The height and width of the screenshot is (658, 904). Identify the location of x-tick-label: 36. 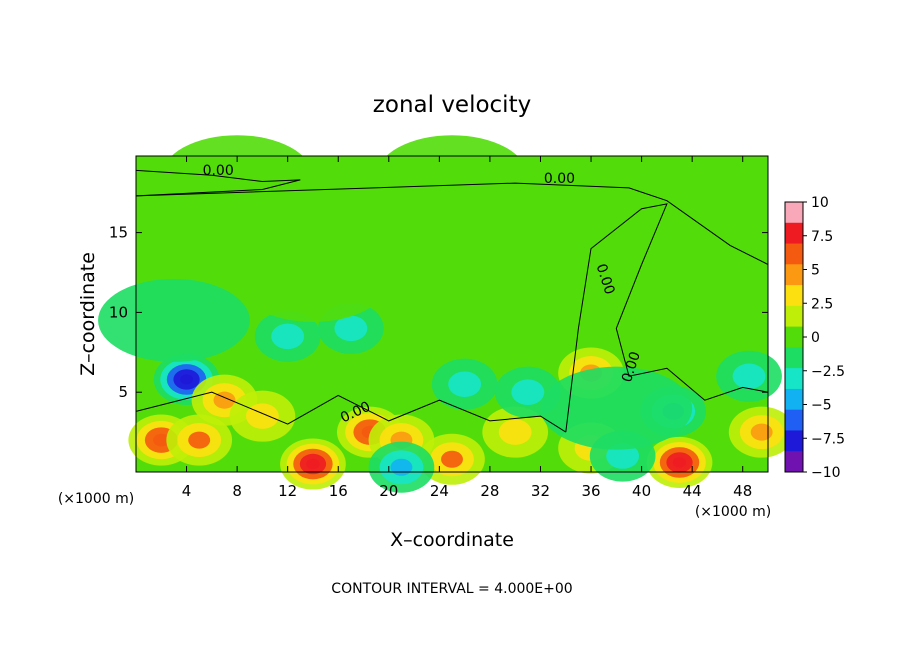
(590, 491).